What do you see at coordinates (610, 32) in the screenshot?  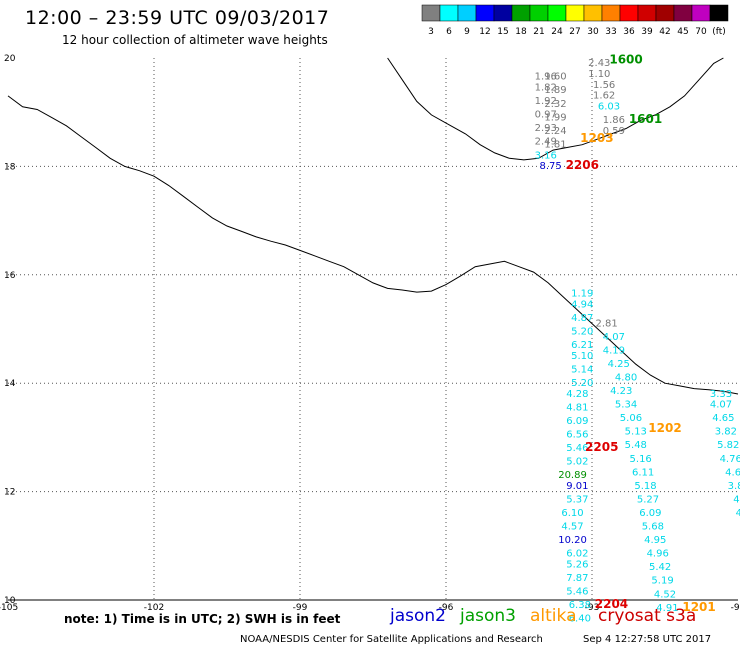 I see `colorbar-label: 33` at bounding box center [610, 32].